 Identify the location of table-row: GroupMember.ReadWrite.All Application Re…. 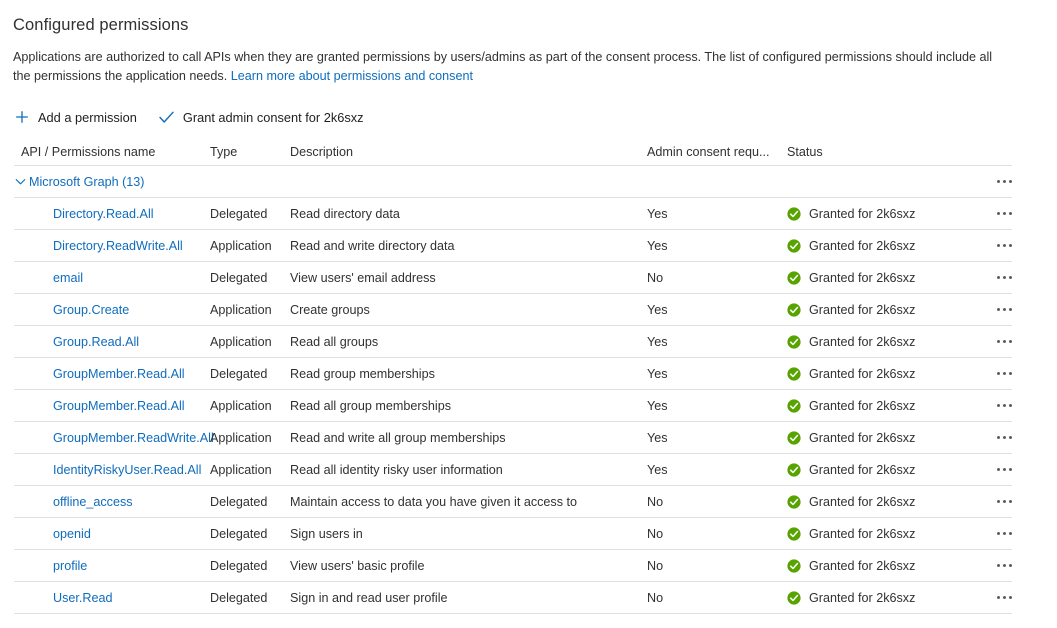
(528, 437).